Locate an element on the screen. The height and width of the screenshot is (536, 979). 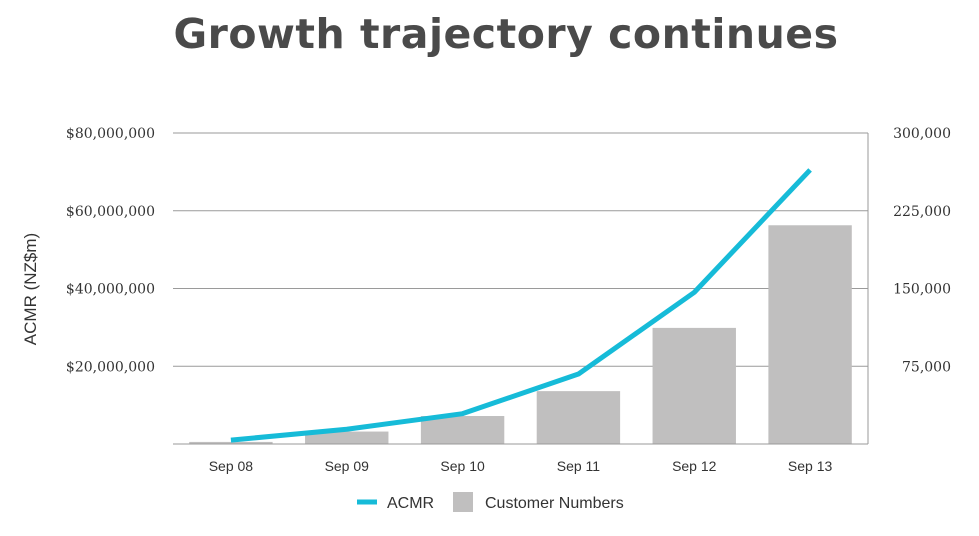
right-tick-label: 300,000 is located at coordinates (922, 134).